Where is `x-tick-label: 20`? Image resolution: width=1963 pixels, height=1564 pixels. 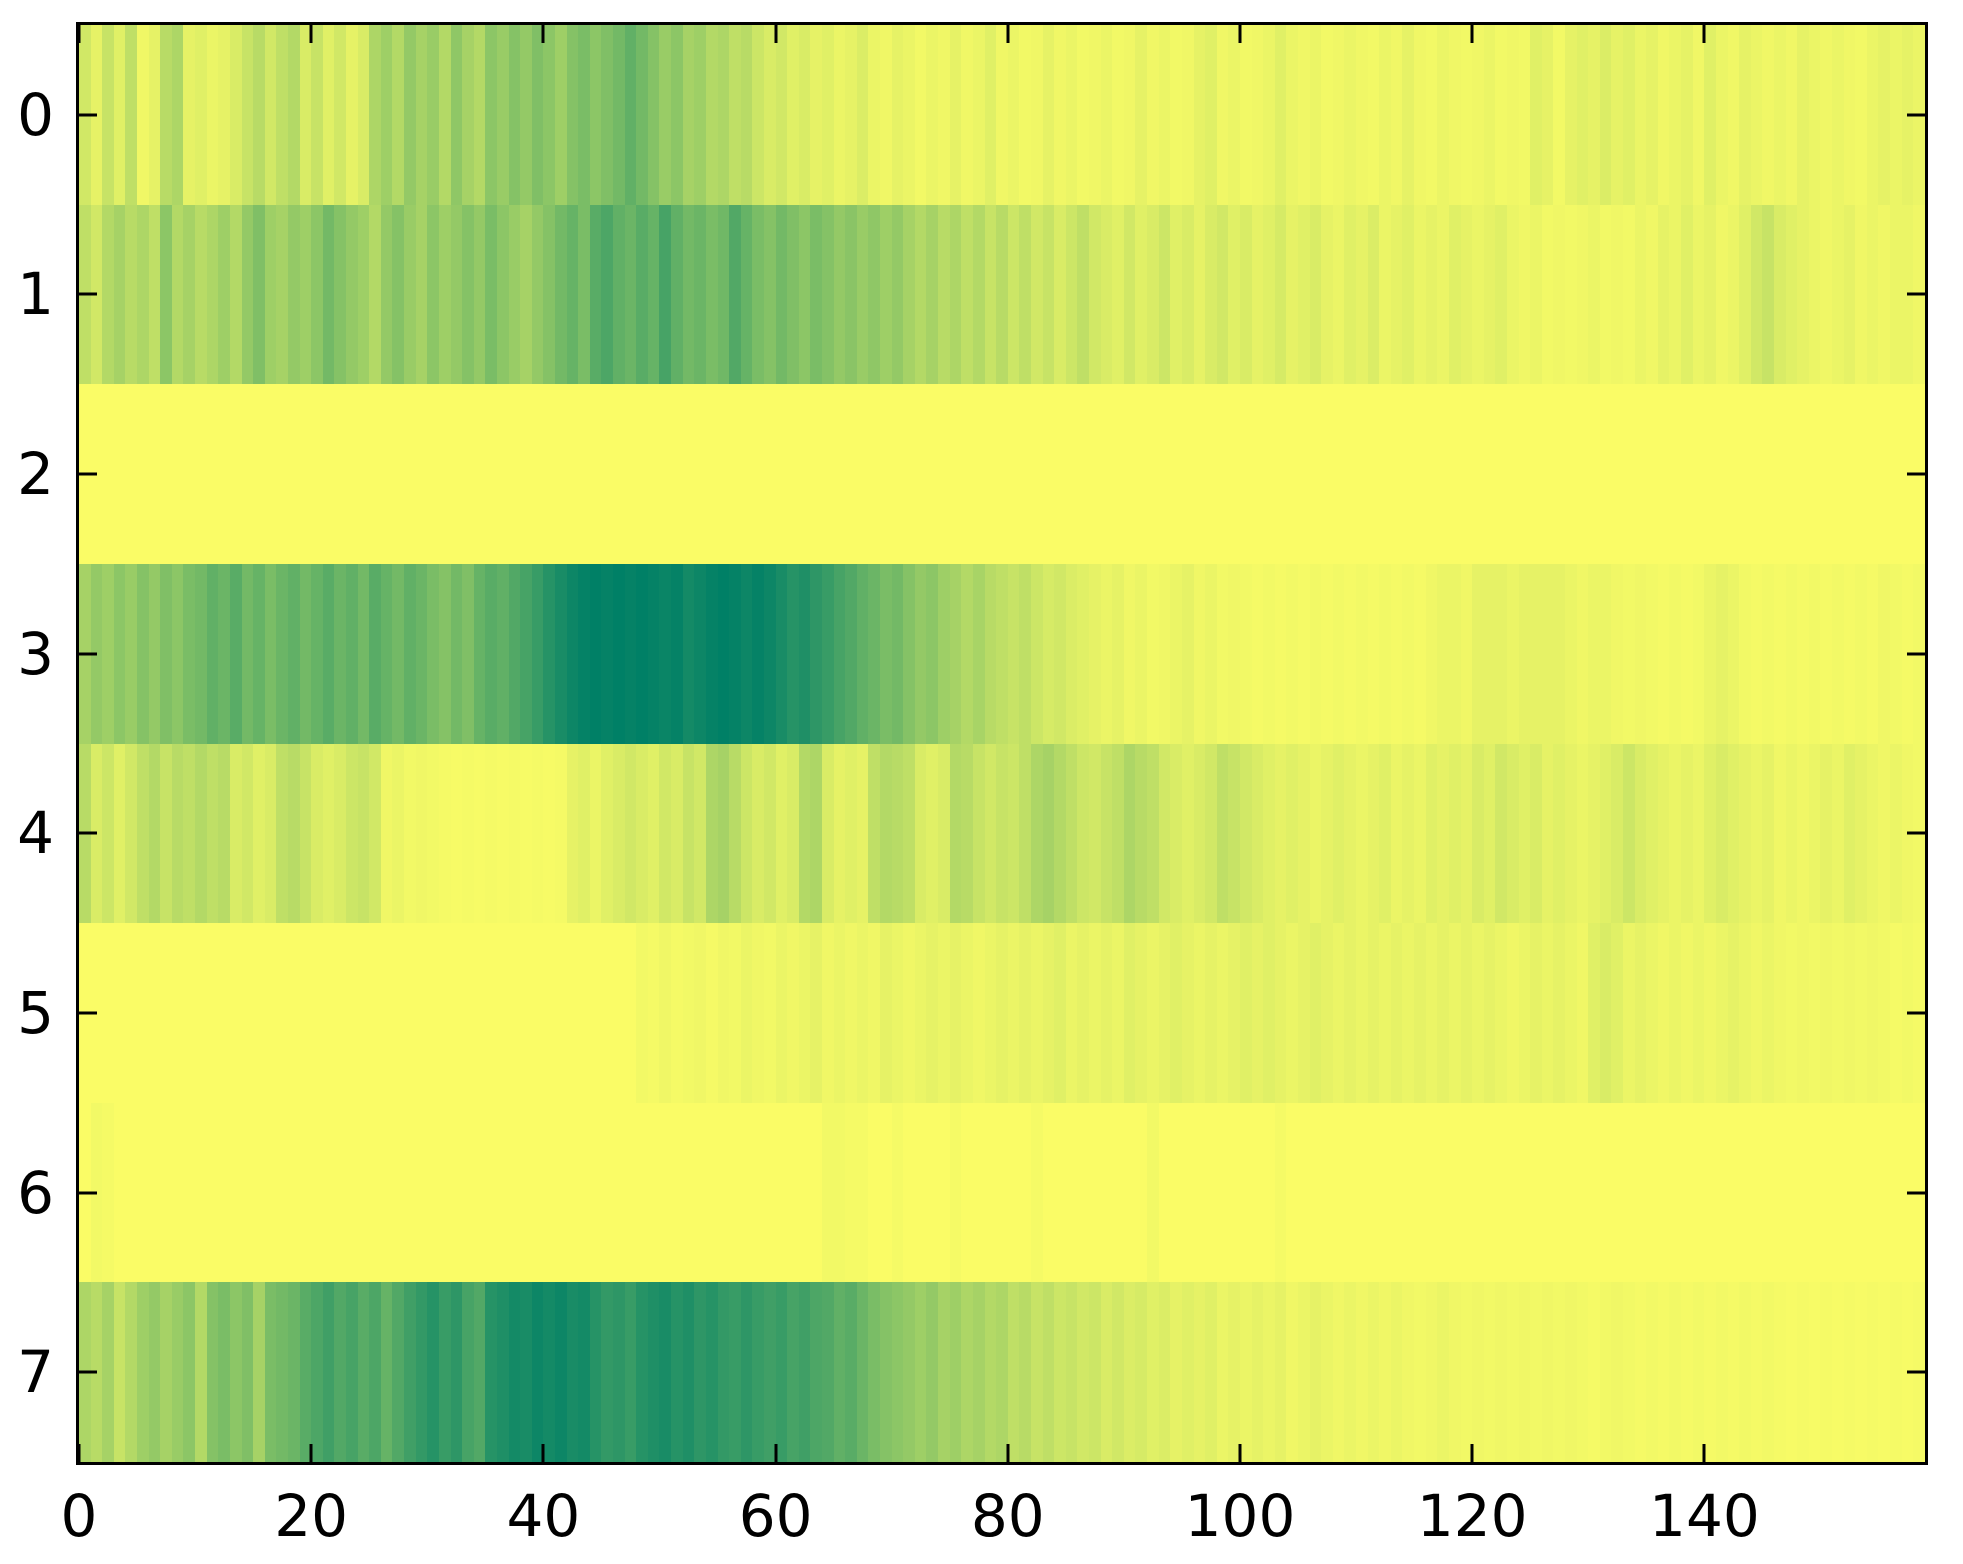 x-tick-label: 20 is located at coordinates (311, 1516).